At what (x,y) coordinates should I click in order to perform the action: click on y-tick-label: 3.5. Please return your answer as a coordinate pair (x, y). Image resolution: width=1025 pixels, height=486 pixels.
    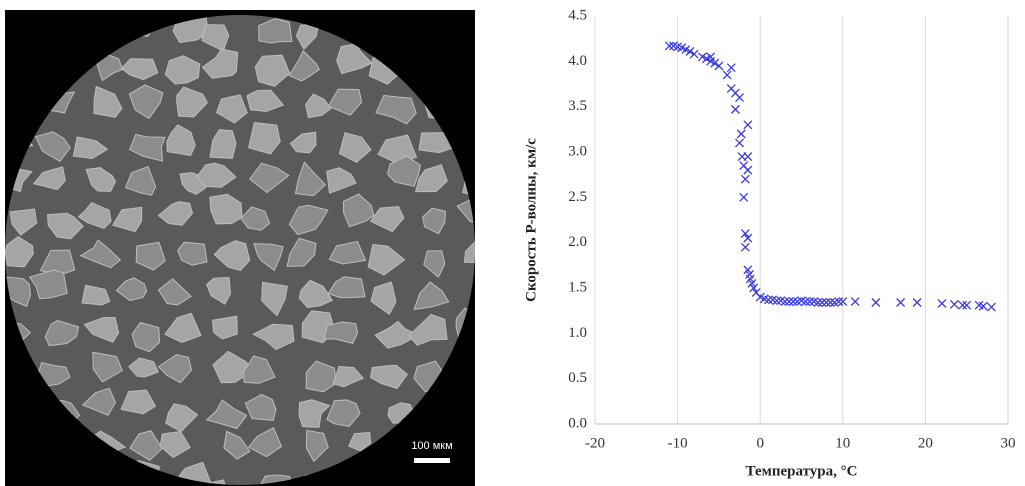
    Looking at the image, I should click on (577, 106).